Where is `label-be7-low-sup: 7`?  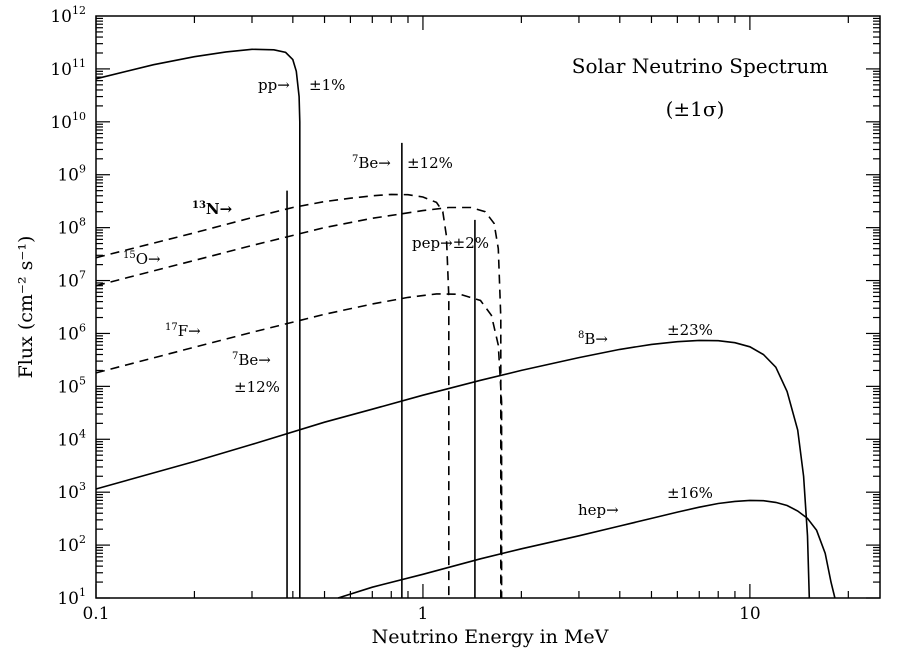 label-be7-low-sup: 7 is located at coordinates (235, 356).